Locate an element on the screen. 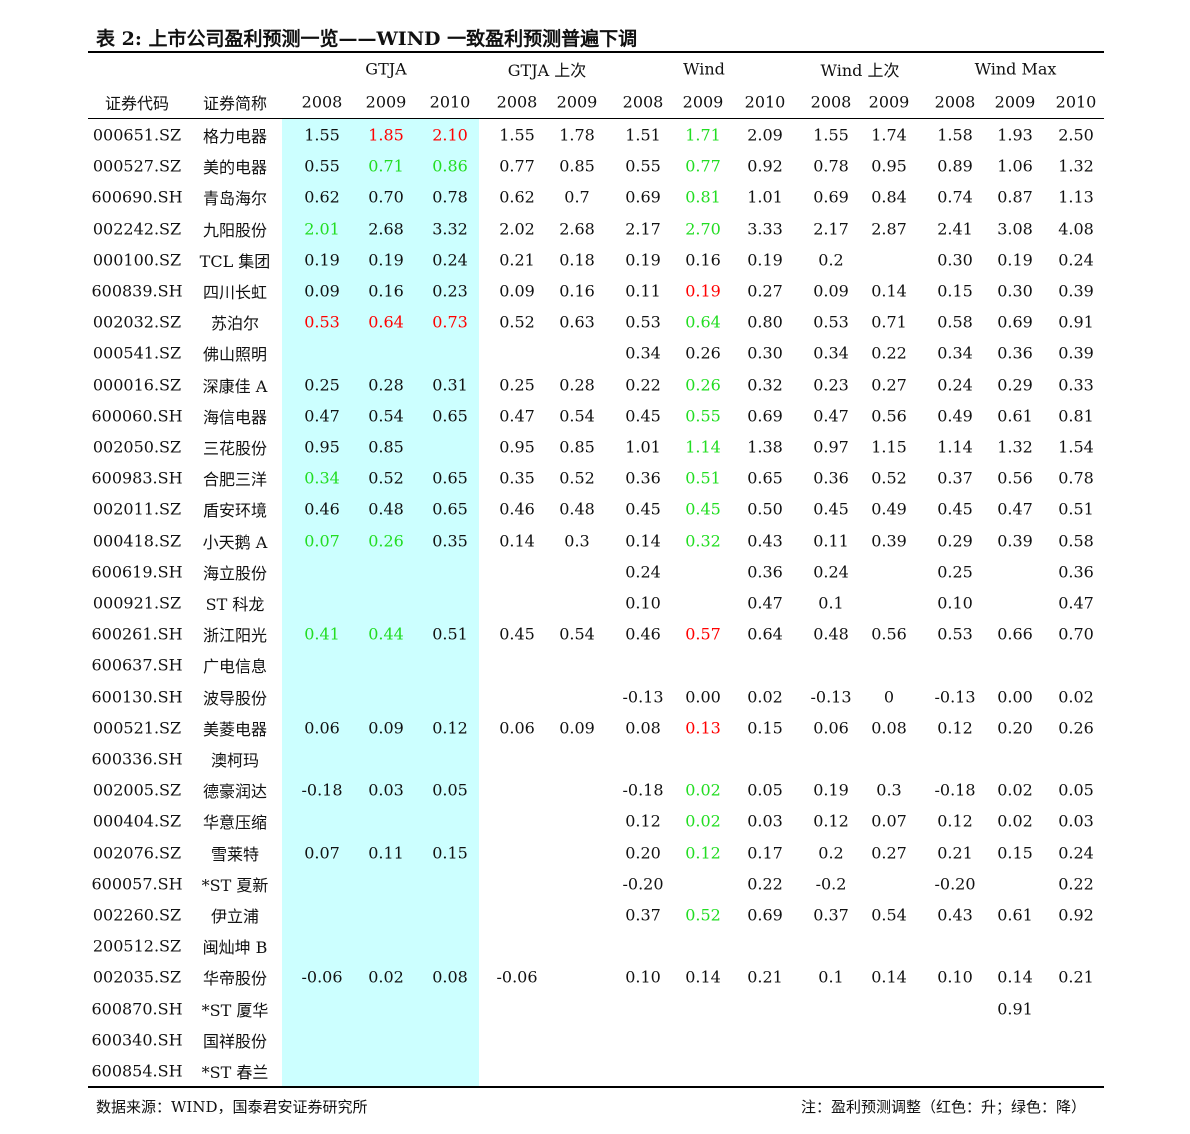 This screenshot has width=1190, height=1134. eps-value: 0.53 is located at coordinates (322, 322).